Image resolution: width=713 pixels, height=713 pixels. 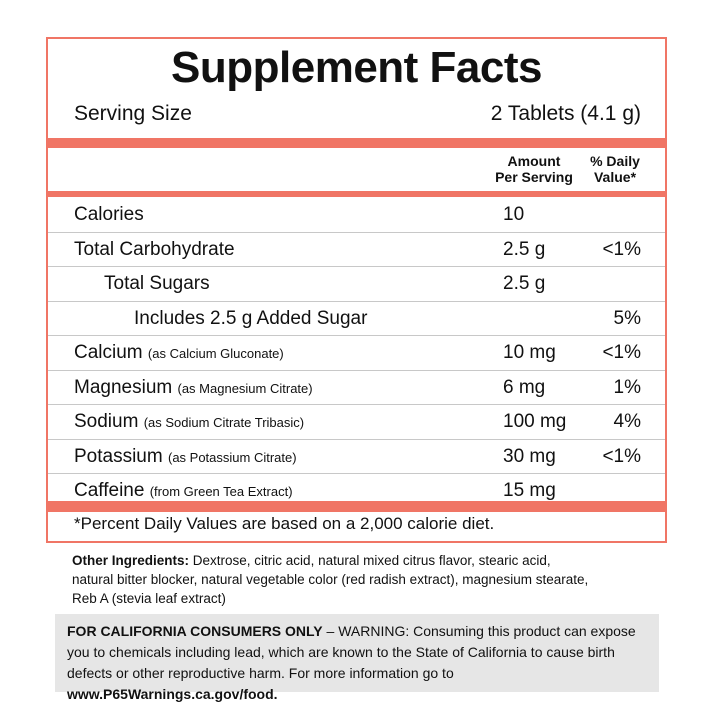 What do you see at coordinates (615, 161) in the screenshot?
I see `header-line: % Daily` at bounding box center [615, 161].